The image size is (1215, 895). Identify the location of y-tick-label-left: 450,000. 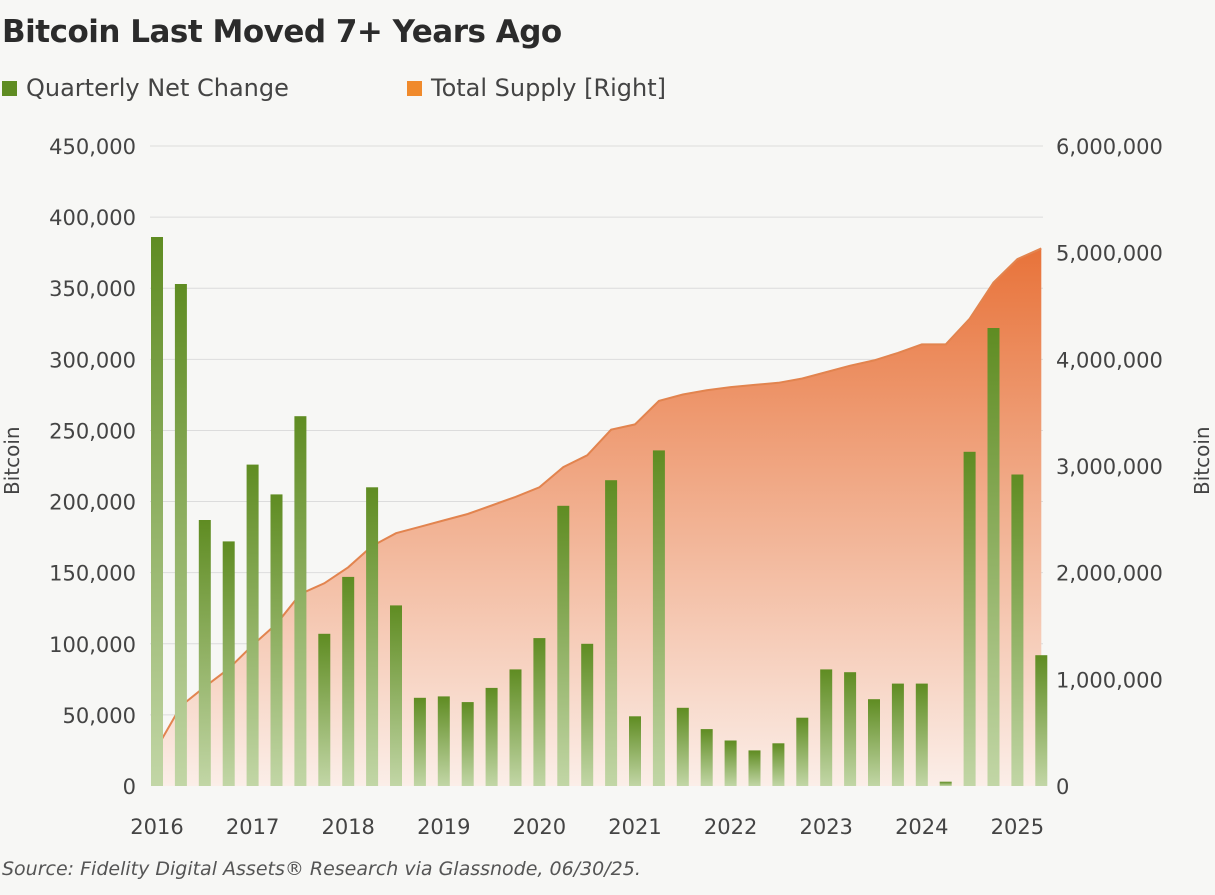
(92, 147).